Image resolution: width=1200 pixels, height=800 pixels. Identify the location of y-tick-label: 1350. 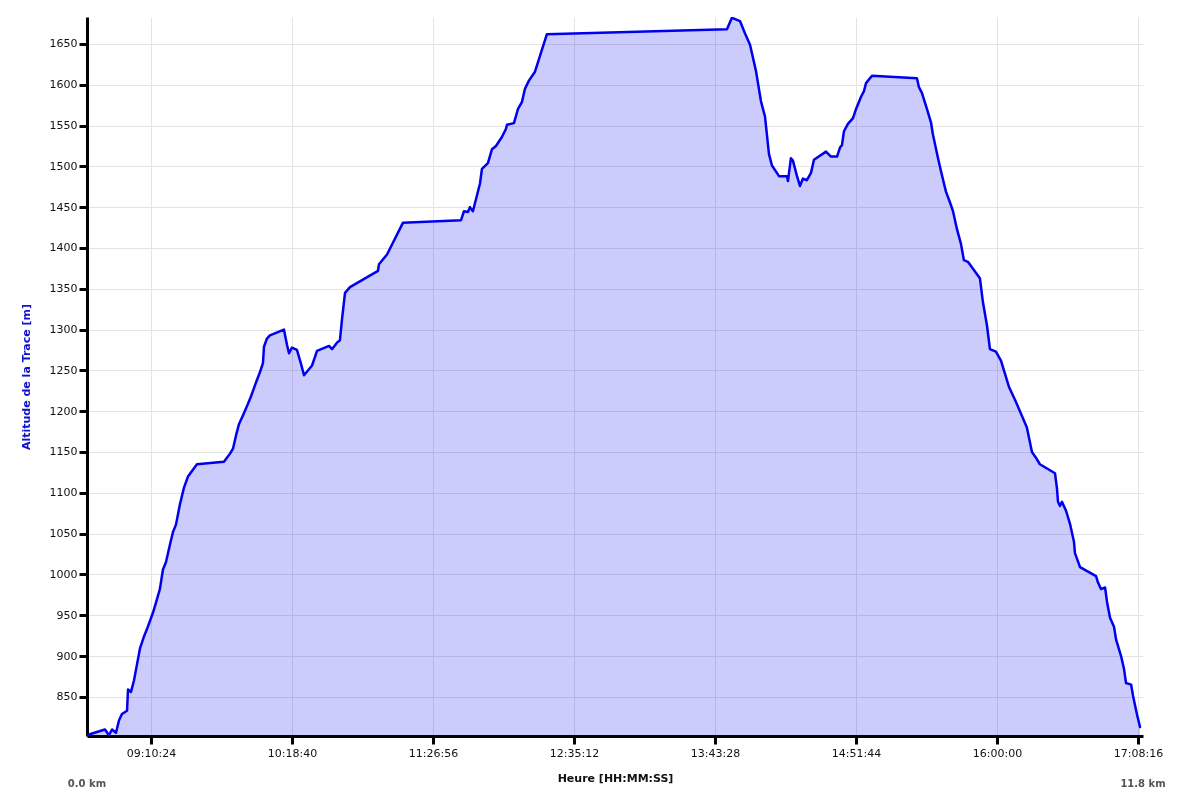
(63, 289).